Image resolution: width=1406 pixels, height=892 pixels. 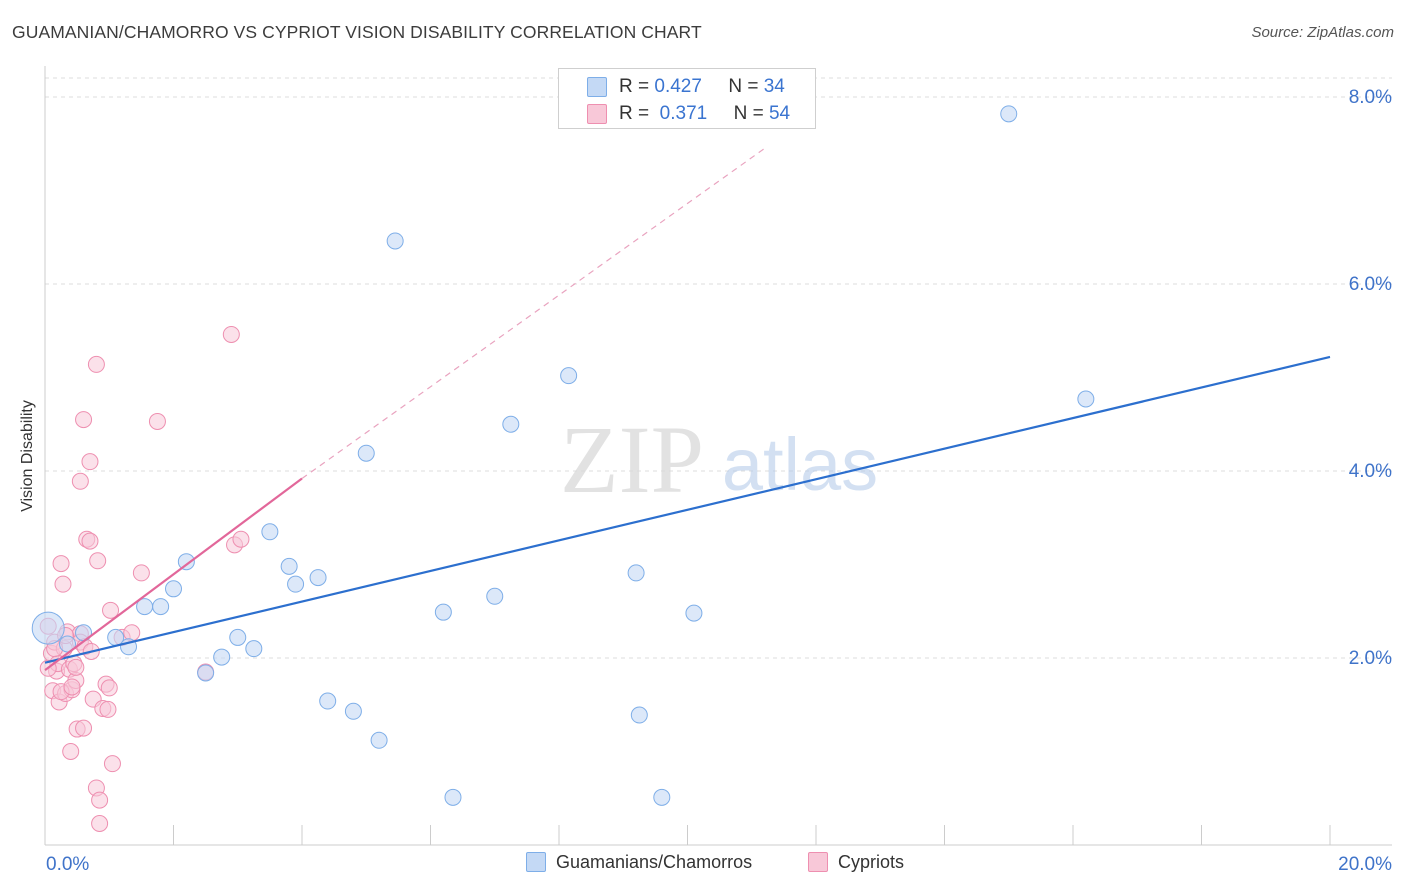 What do you see at coordinates (687, 98) in the screenshot?
I see `stats-legend: R = 0.427 N = 34 R = 0.371 N = 54` at bounding box center [687, 98].